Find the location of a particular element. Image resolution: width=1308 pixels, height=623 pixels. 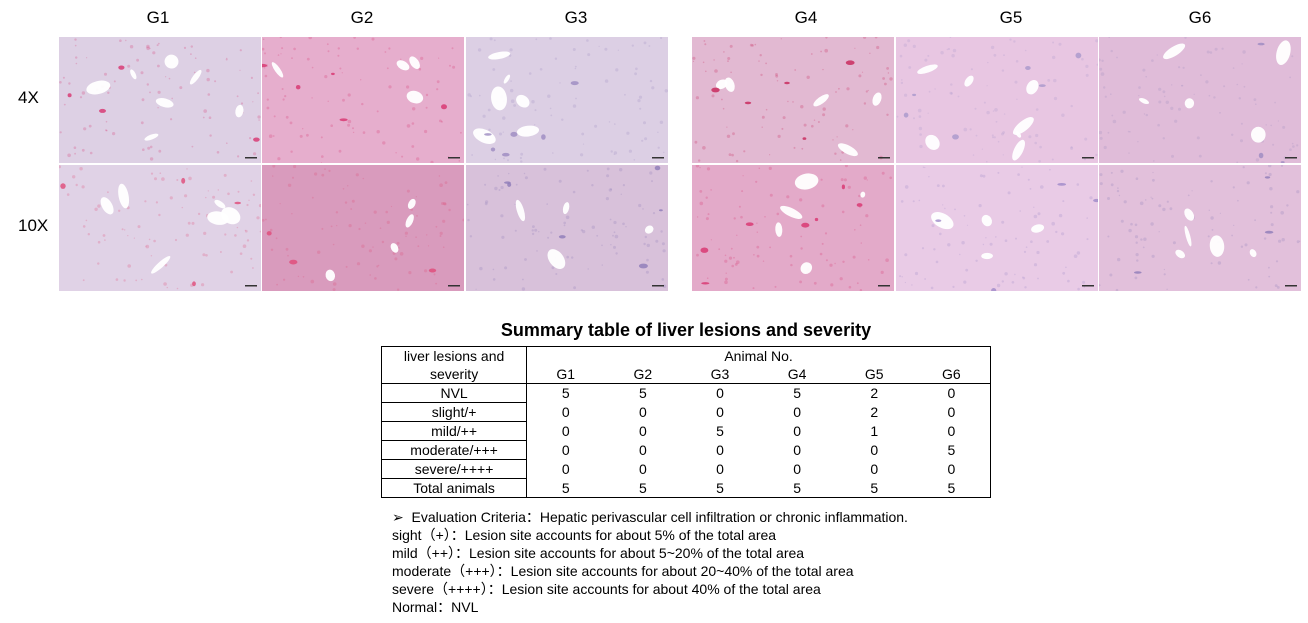

table-row: mild/++ 0 0 5 0 1 0 is located at coordinates (686, 431).